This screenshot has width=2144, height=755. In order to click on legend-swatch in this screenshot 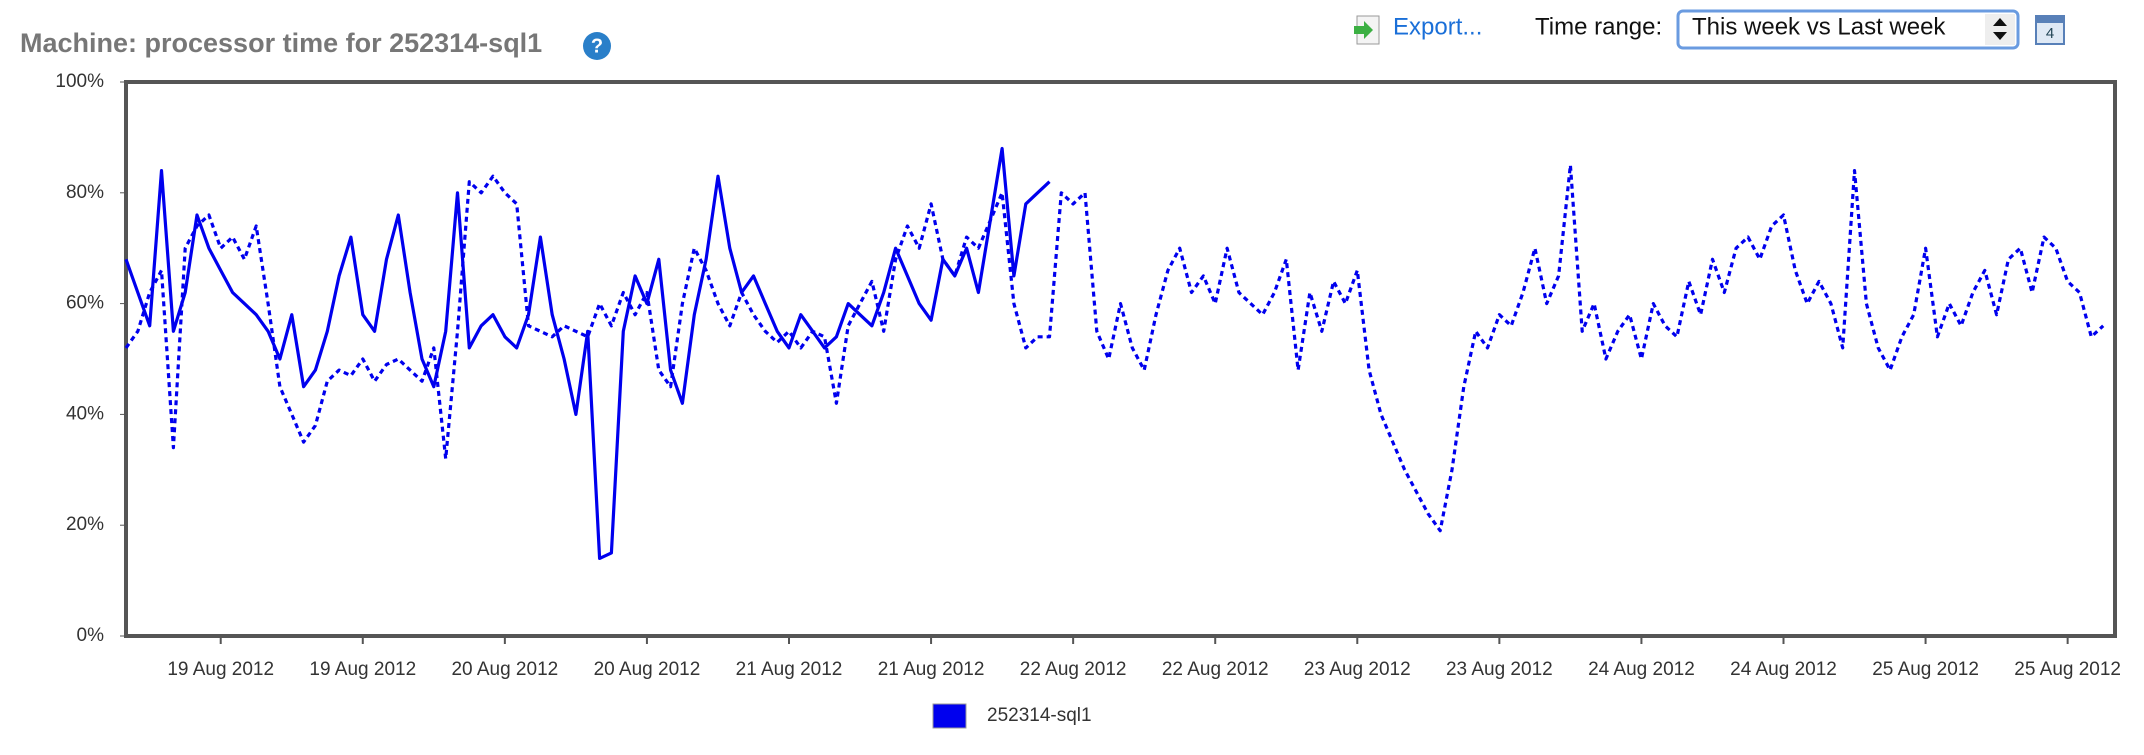, I will do `click(949, 716)`.